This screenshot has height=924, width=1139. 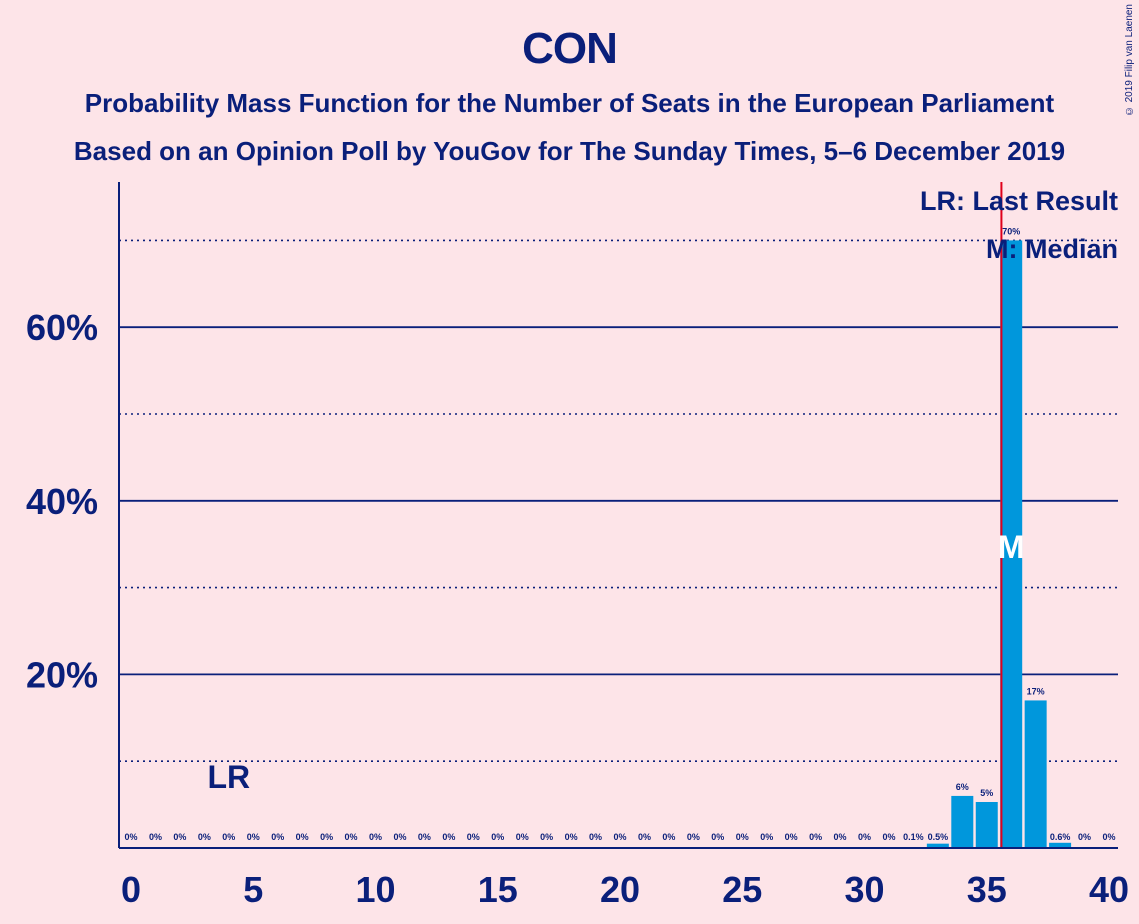 What do you see at coordinates (302, 837) in the screenshot?
I see `data-label-seat-7: 0%` at bounding box center [302, 837].